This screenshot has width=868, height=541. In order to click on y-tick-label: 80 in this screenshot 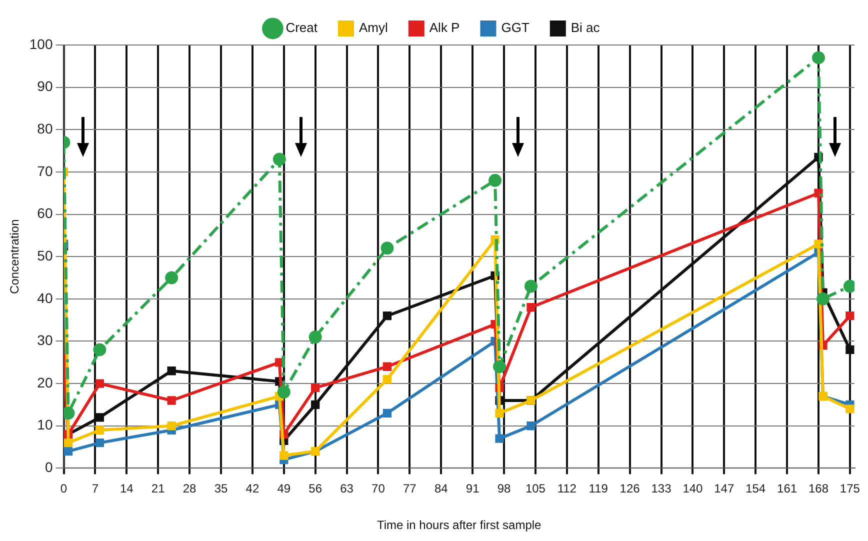, I will do `click(45, 128)`.